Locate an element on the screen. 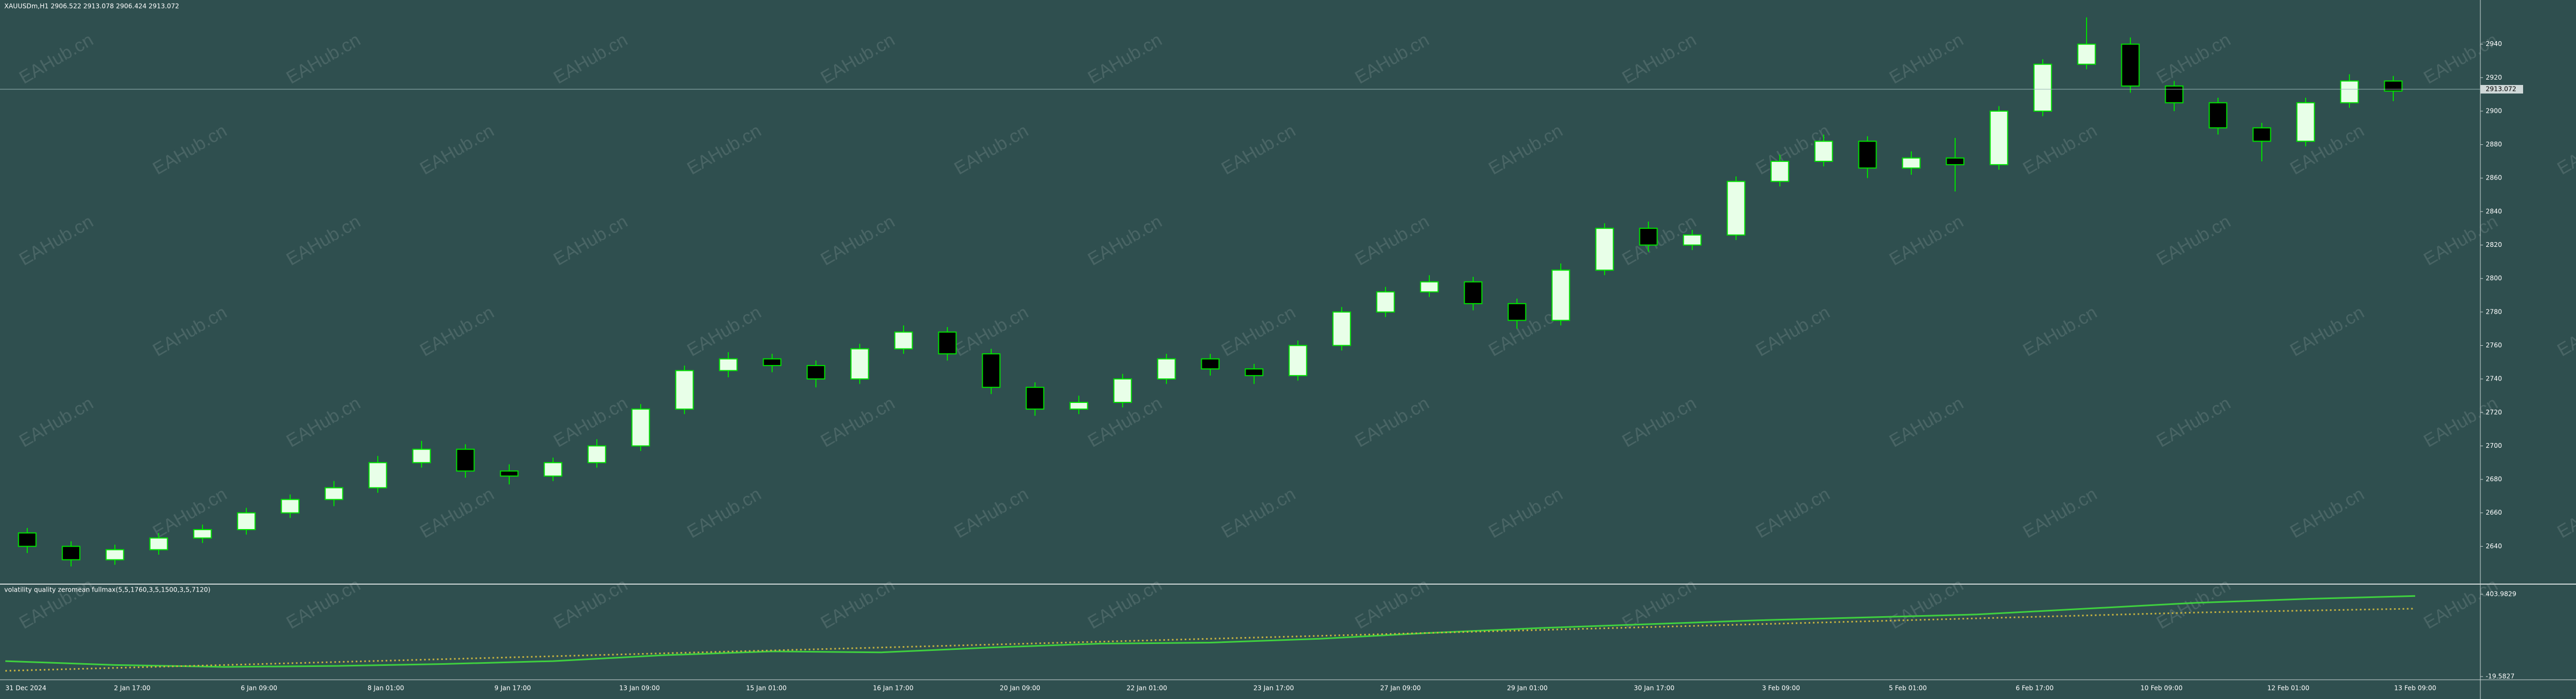 This screenshot has width=2576, height=699. y-tick-label: 2860 is located at coordinates (2494, 178).